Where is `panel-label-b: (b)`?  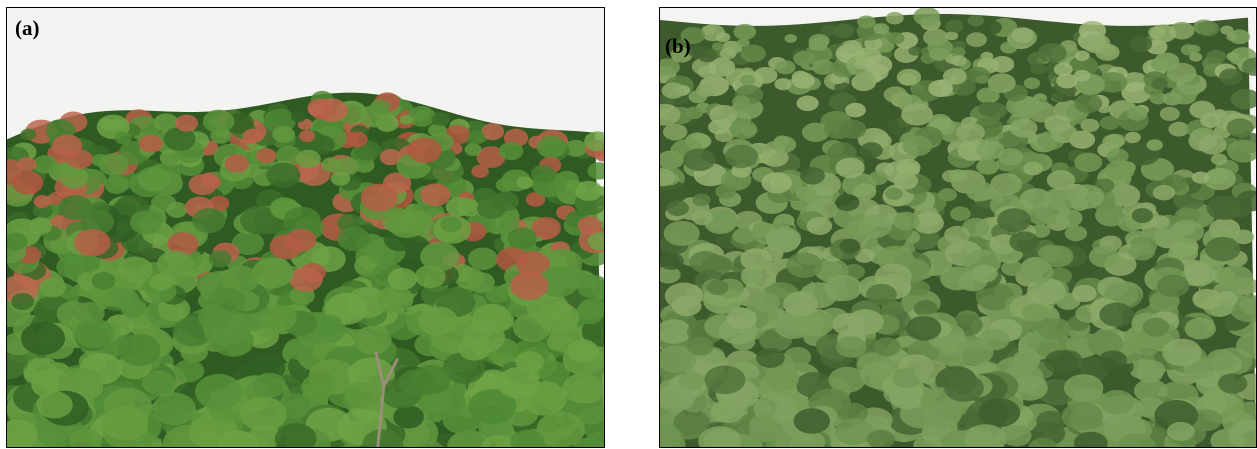 panel-label-b: (b) is located at coordinates (678, 46).